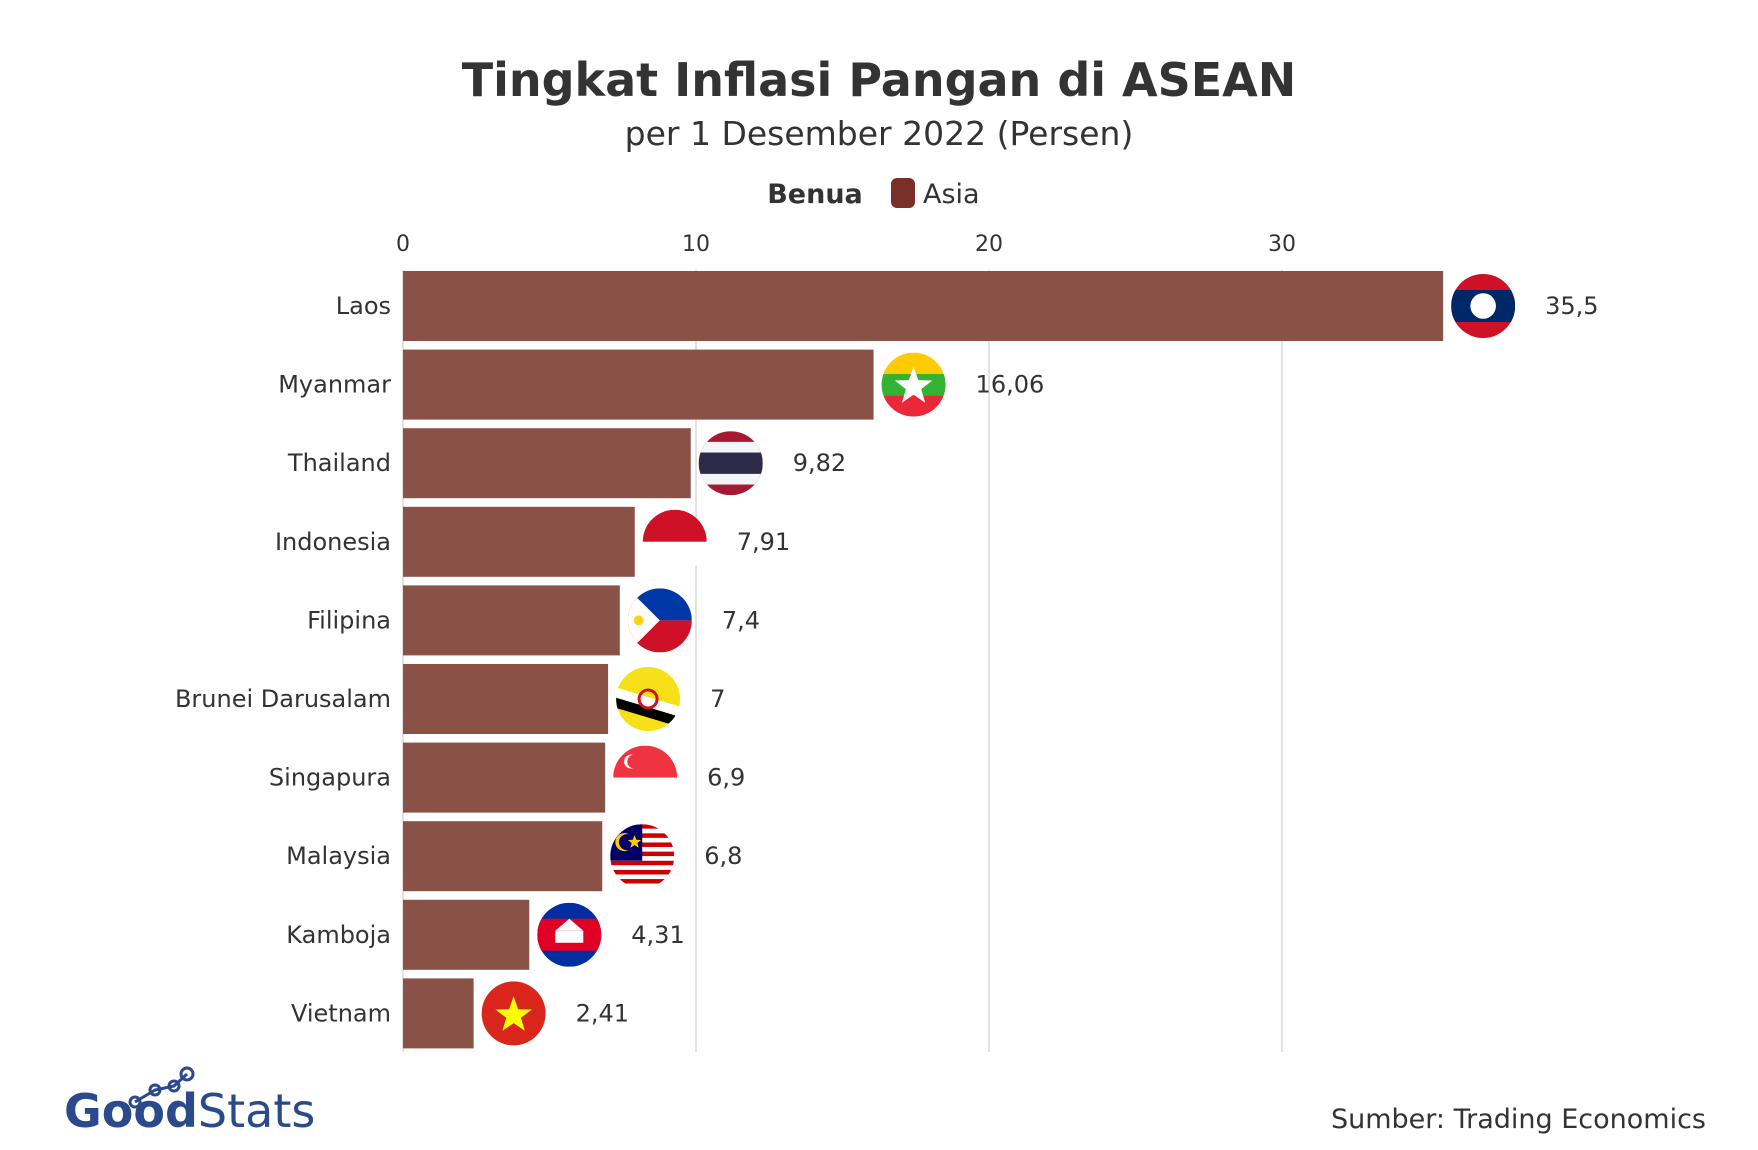  What do you see at coordinates (879, 80) in the screenshot?
I see `chart-title: Tingkat Inflasi Pangan di ASEAN` at bounding box center [879, 80].